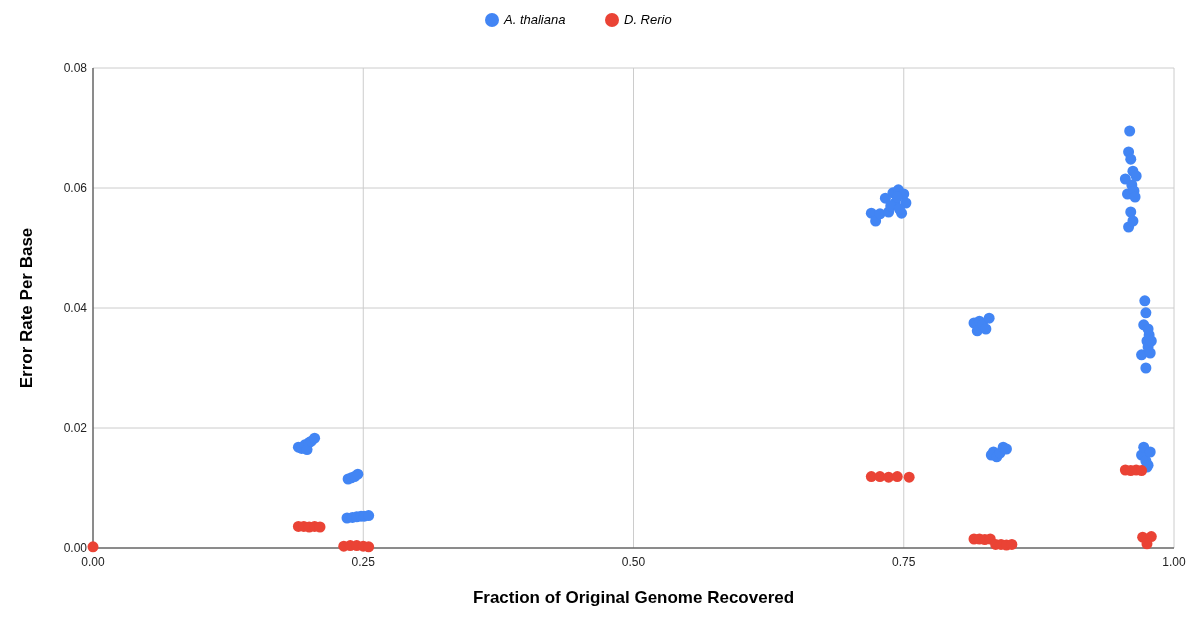 This screenshot has width=1204, height=629. What do you see at coordinates (75, 548) in the screenshot?
I see `y-tick-label: 0.00` at bounding box center [75, 548].